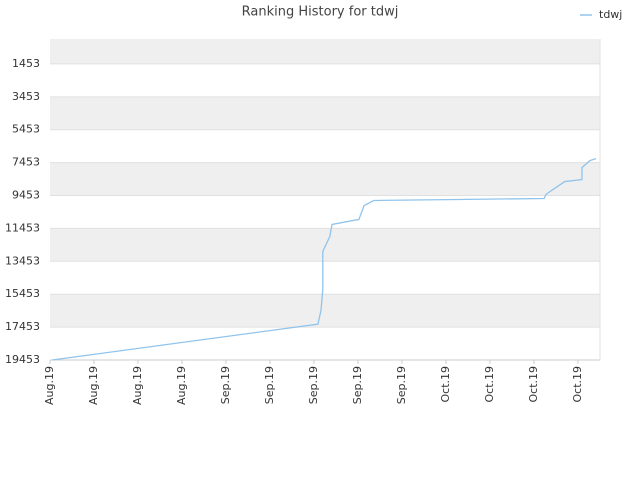 Image resolution: width=640 pixels, height=480 pixels. What do you see at coordinates (26, 96) in the screenshot?
I see `y-tick-label: 3453` at bounding box center [26, 96].